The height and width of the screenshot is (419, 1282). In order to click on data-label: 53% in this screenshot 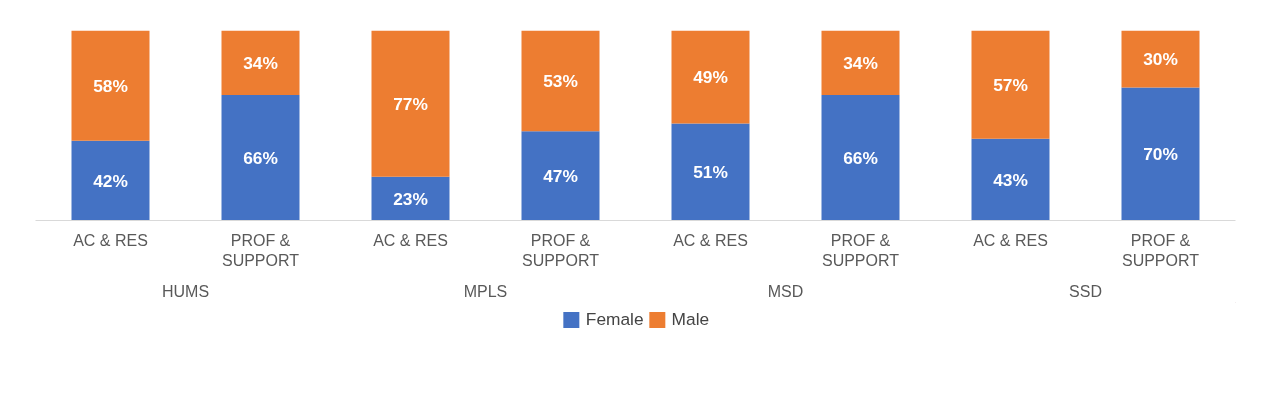, I will do `click(560, 80)`.